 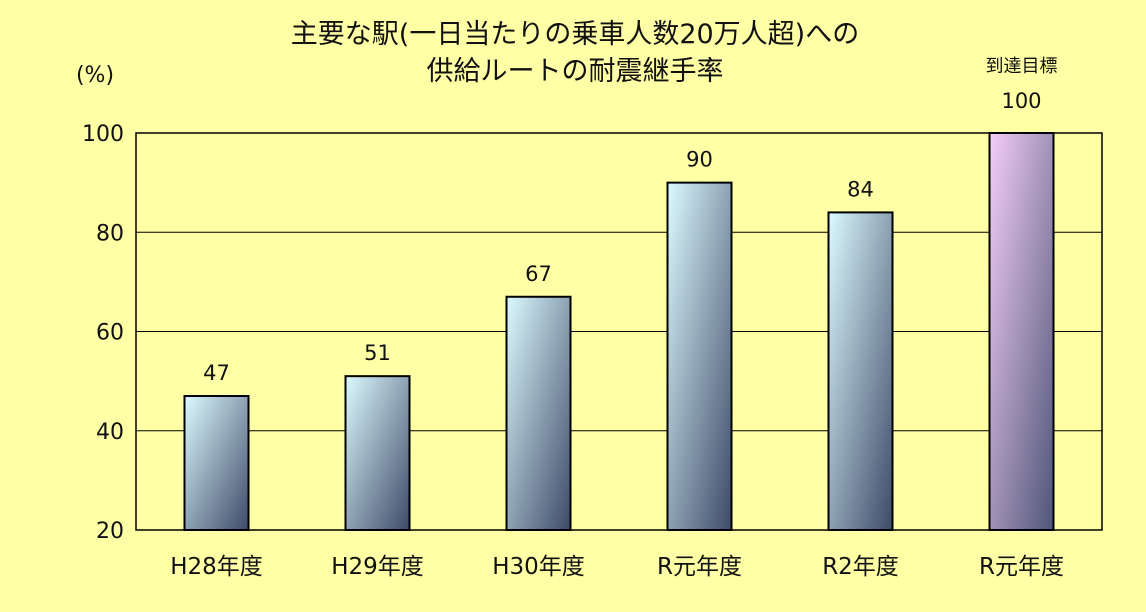 What do you see at coordinates (575, 71) in the screenshot?
I see `chart-title-line-2: 供給ルートの耐震継手率` at bounding box center [575, 71].